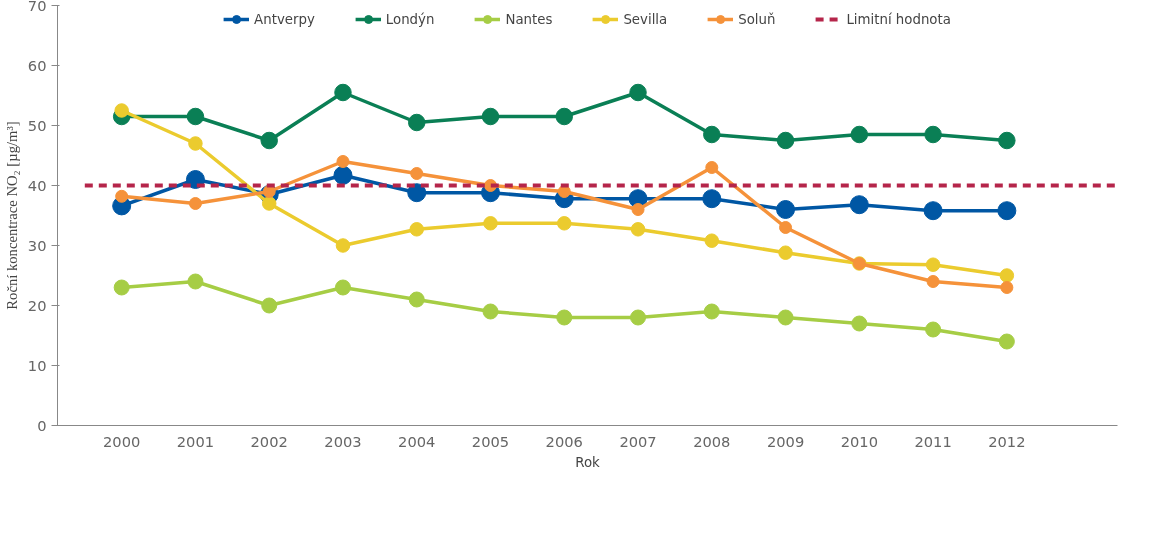  I want to click on x-tick-label: 2008, so click(712, 441).